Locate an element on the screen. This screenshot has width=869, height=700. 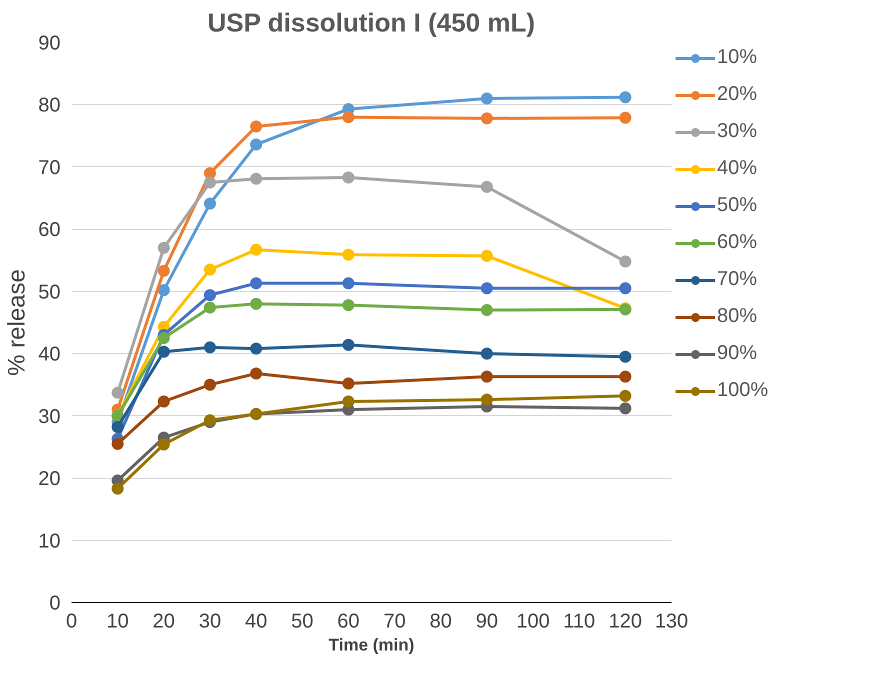
y-tick-label: 70 is located at coordinates (49, 167).